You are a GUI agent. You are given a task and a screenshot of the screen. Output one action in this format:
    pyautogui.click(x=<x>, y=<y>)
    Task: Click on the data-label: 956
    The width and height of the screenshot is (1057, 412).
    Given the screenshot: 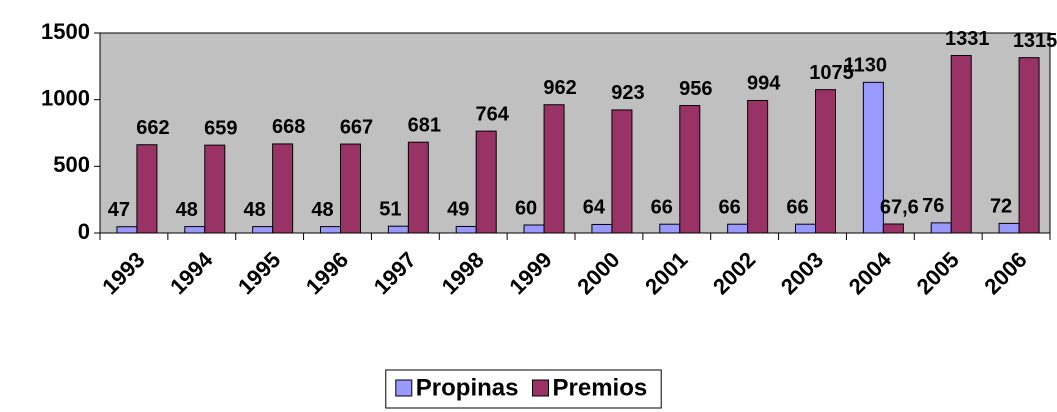 What is the action you would take?
    pyautogui.click(x=695, y=89)
    